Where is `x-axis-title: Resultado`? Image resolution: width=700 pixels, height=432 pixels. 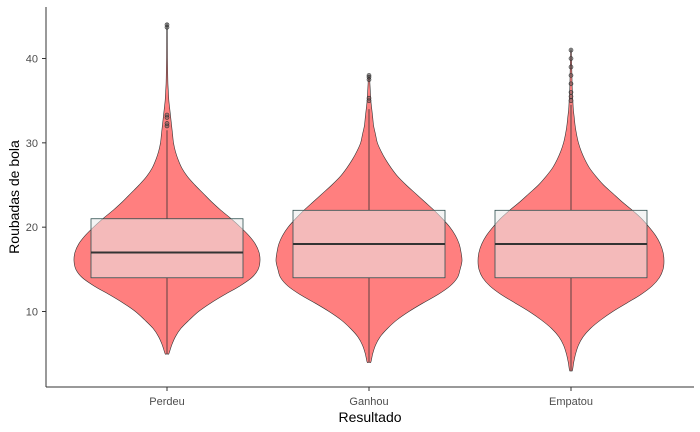
x-axis-title: Resultado is located at coordinates (369, 417).